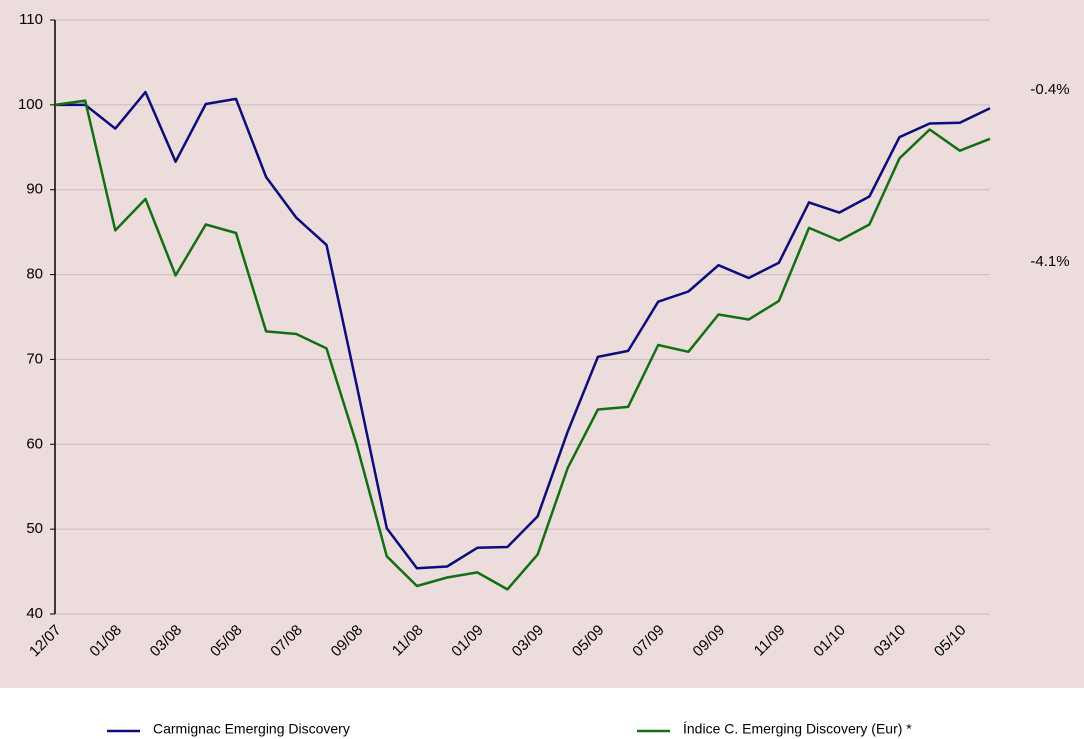 This screenshot has width=1084, height=739. I want to click on legend-label: Carmignac Emerging Discovery, so click(251, 729).